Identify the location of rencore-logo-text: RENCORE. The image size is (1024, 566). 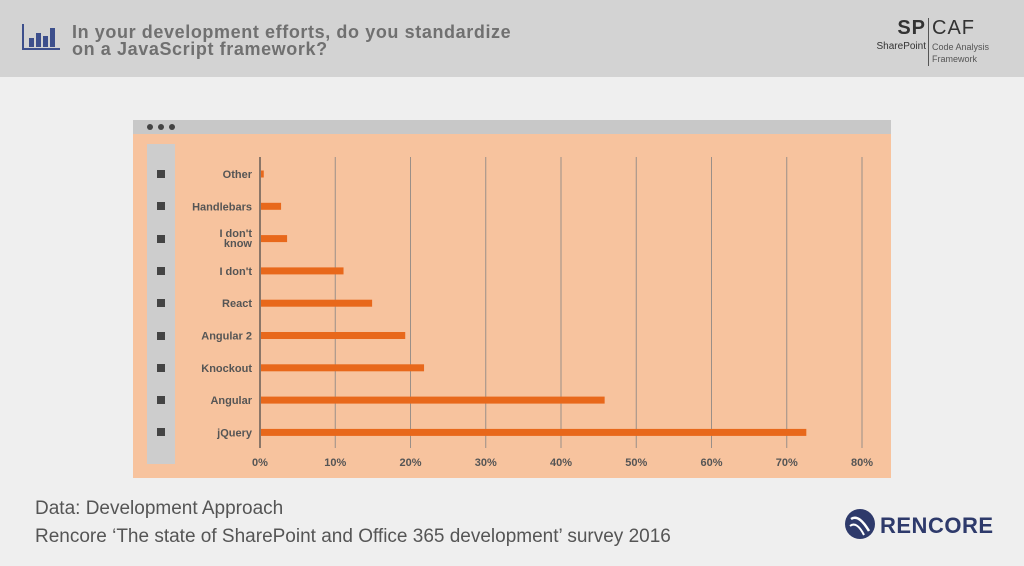
(937, 525).